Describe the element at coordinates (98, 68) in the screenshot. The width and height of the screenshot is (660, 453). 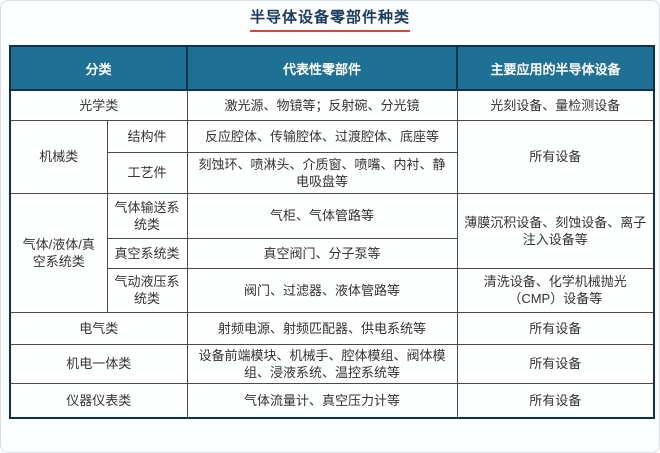
I see `header-category: 分类` at that location.